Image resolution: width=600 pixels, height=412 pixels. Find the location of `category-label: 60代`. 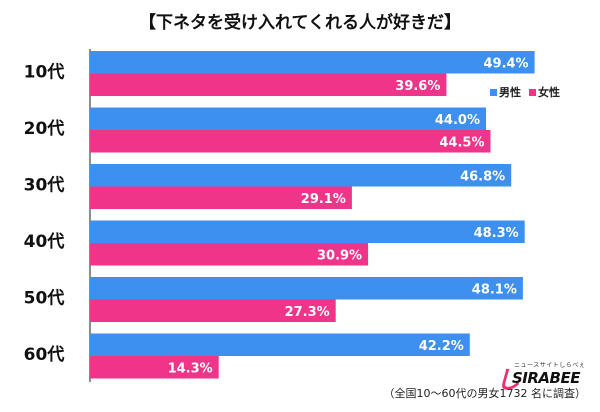

category-label: 60代 is located at coordinates (44, 354).